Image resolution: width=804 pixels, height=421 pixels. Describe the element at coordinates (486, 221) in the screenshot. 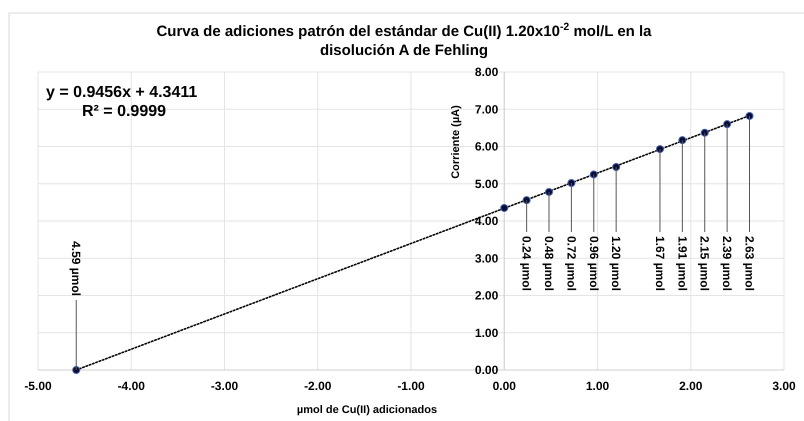

I see `y-tick-label: 4.00` at that location.